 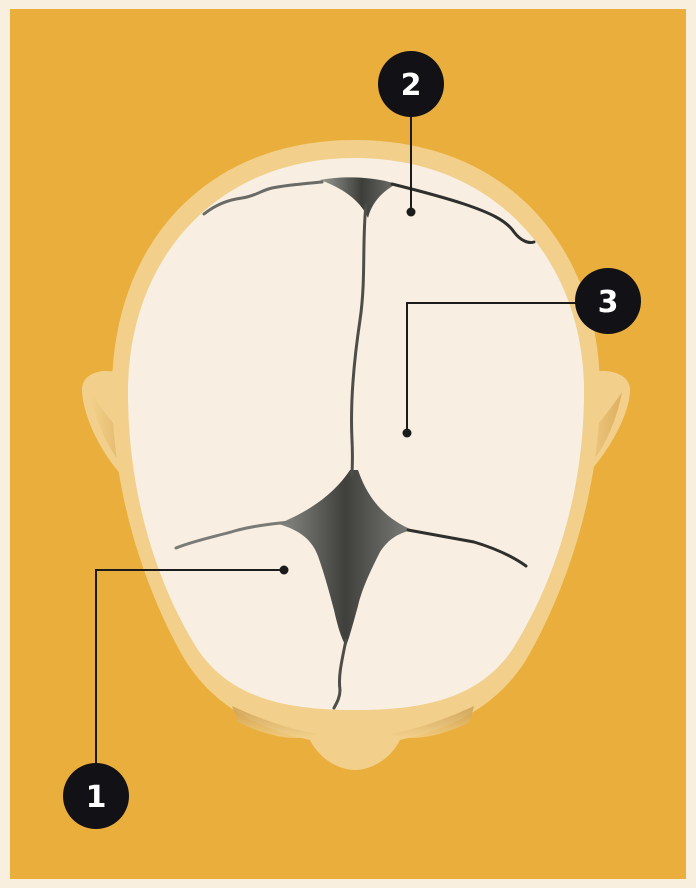 What do you see at coordinates (263, 198) in the screenshot?
I see `lambdoid-suture-left` at bounding box center [263, 198].